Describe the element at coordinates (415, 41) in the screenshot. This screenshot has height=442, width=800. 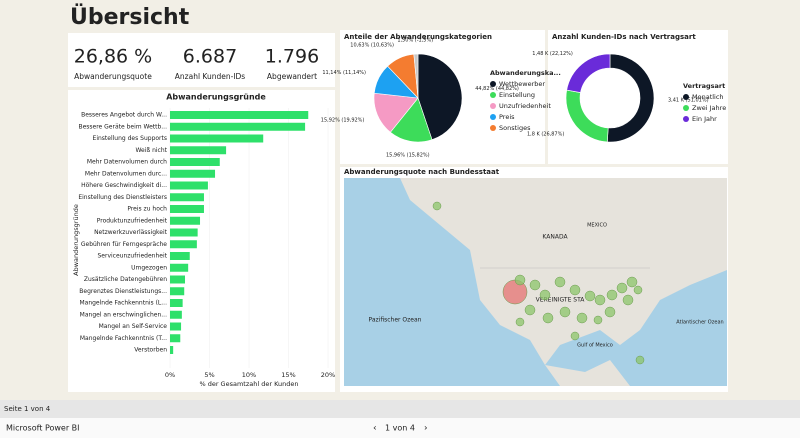
I see `data-label: 1,50% (-1,5%)` at that location.